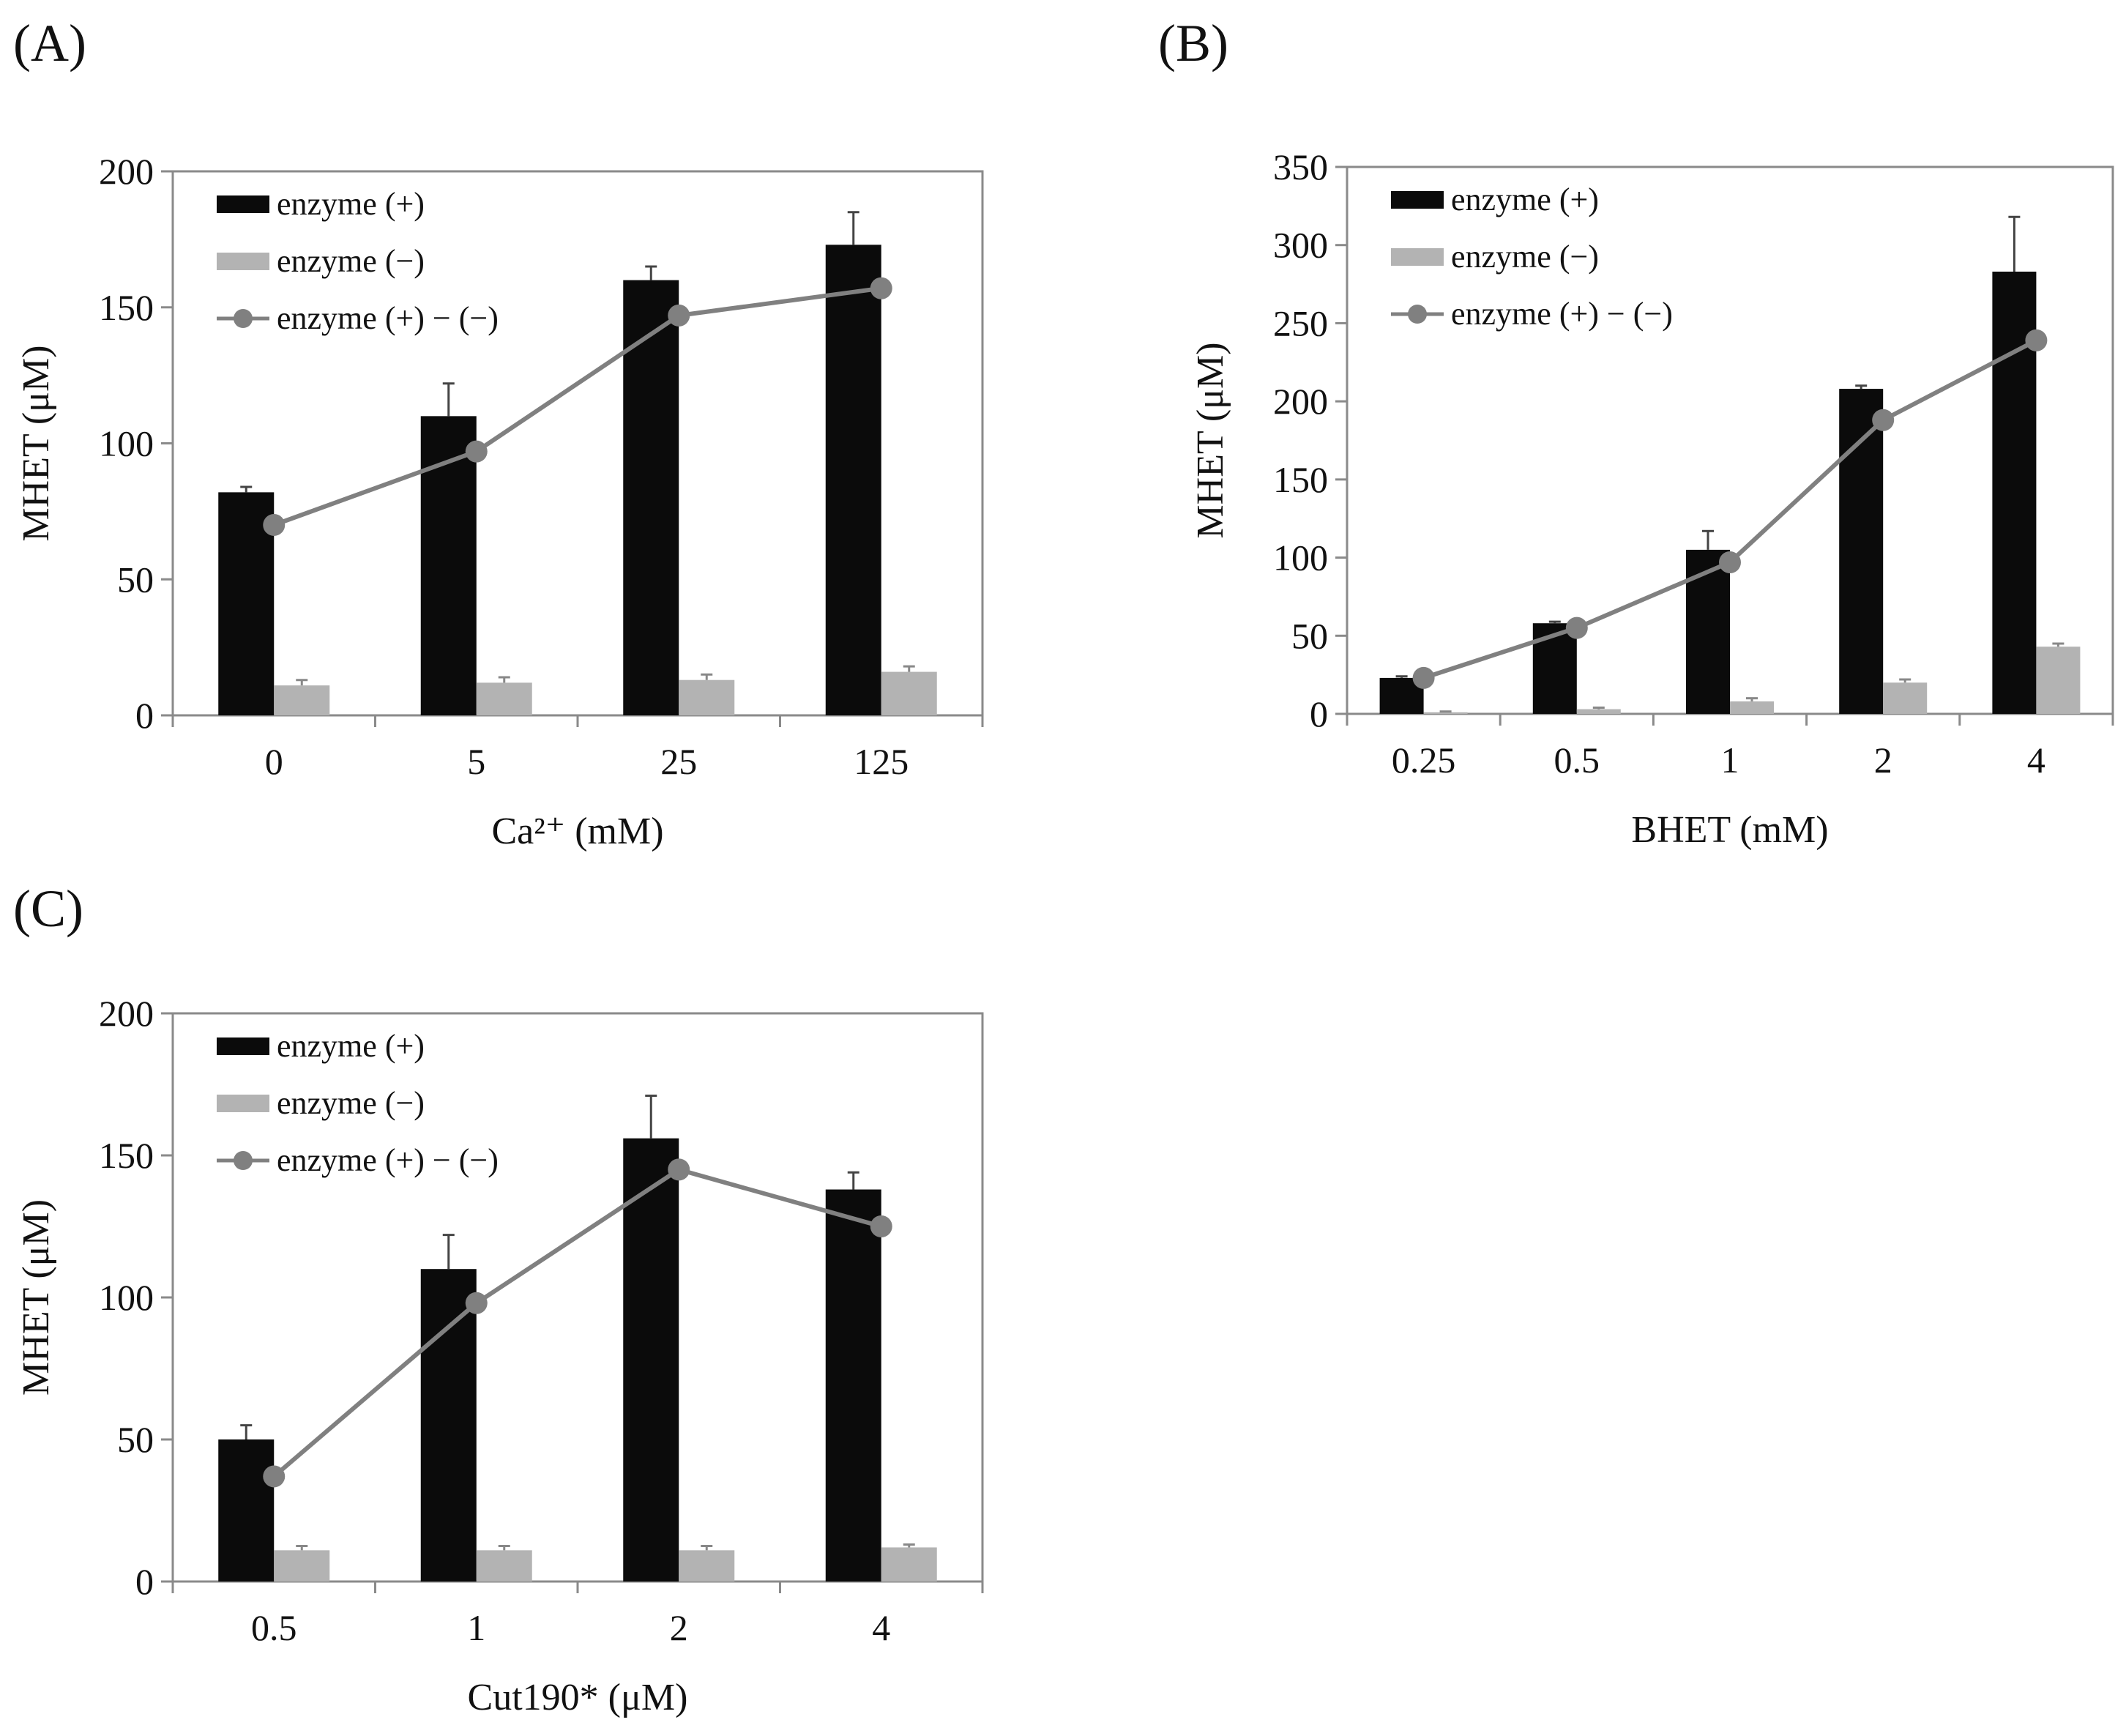  Describe the element at coordinates (274, 762) in the screenshot. I see `x-tick-label: 0` at that location.